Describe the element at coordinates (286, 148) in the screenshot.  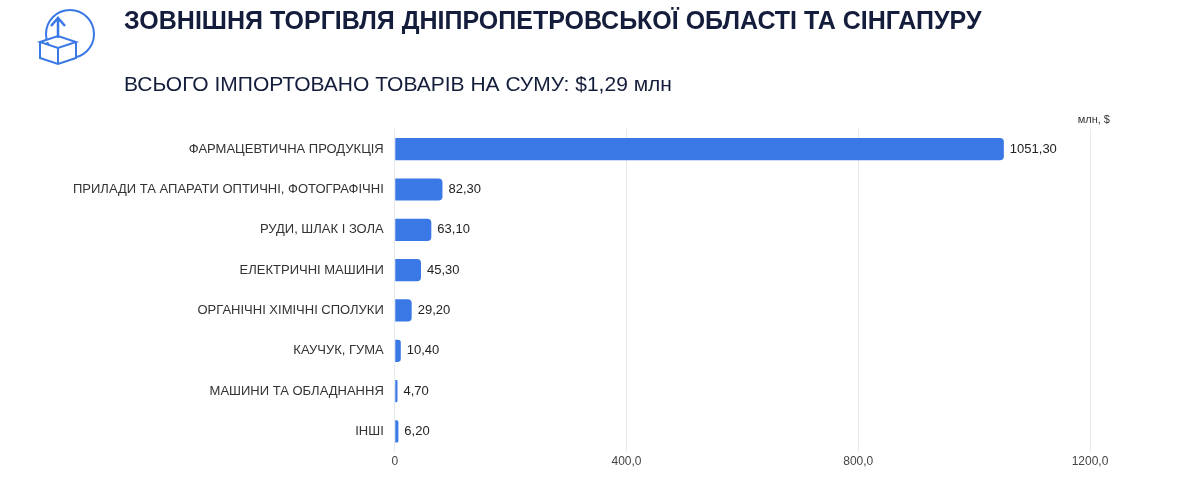
I see `y-tick-label: ФАРМАЦЕВТИЧНА ПРОДУКЦІЯ` at that location.